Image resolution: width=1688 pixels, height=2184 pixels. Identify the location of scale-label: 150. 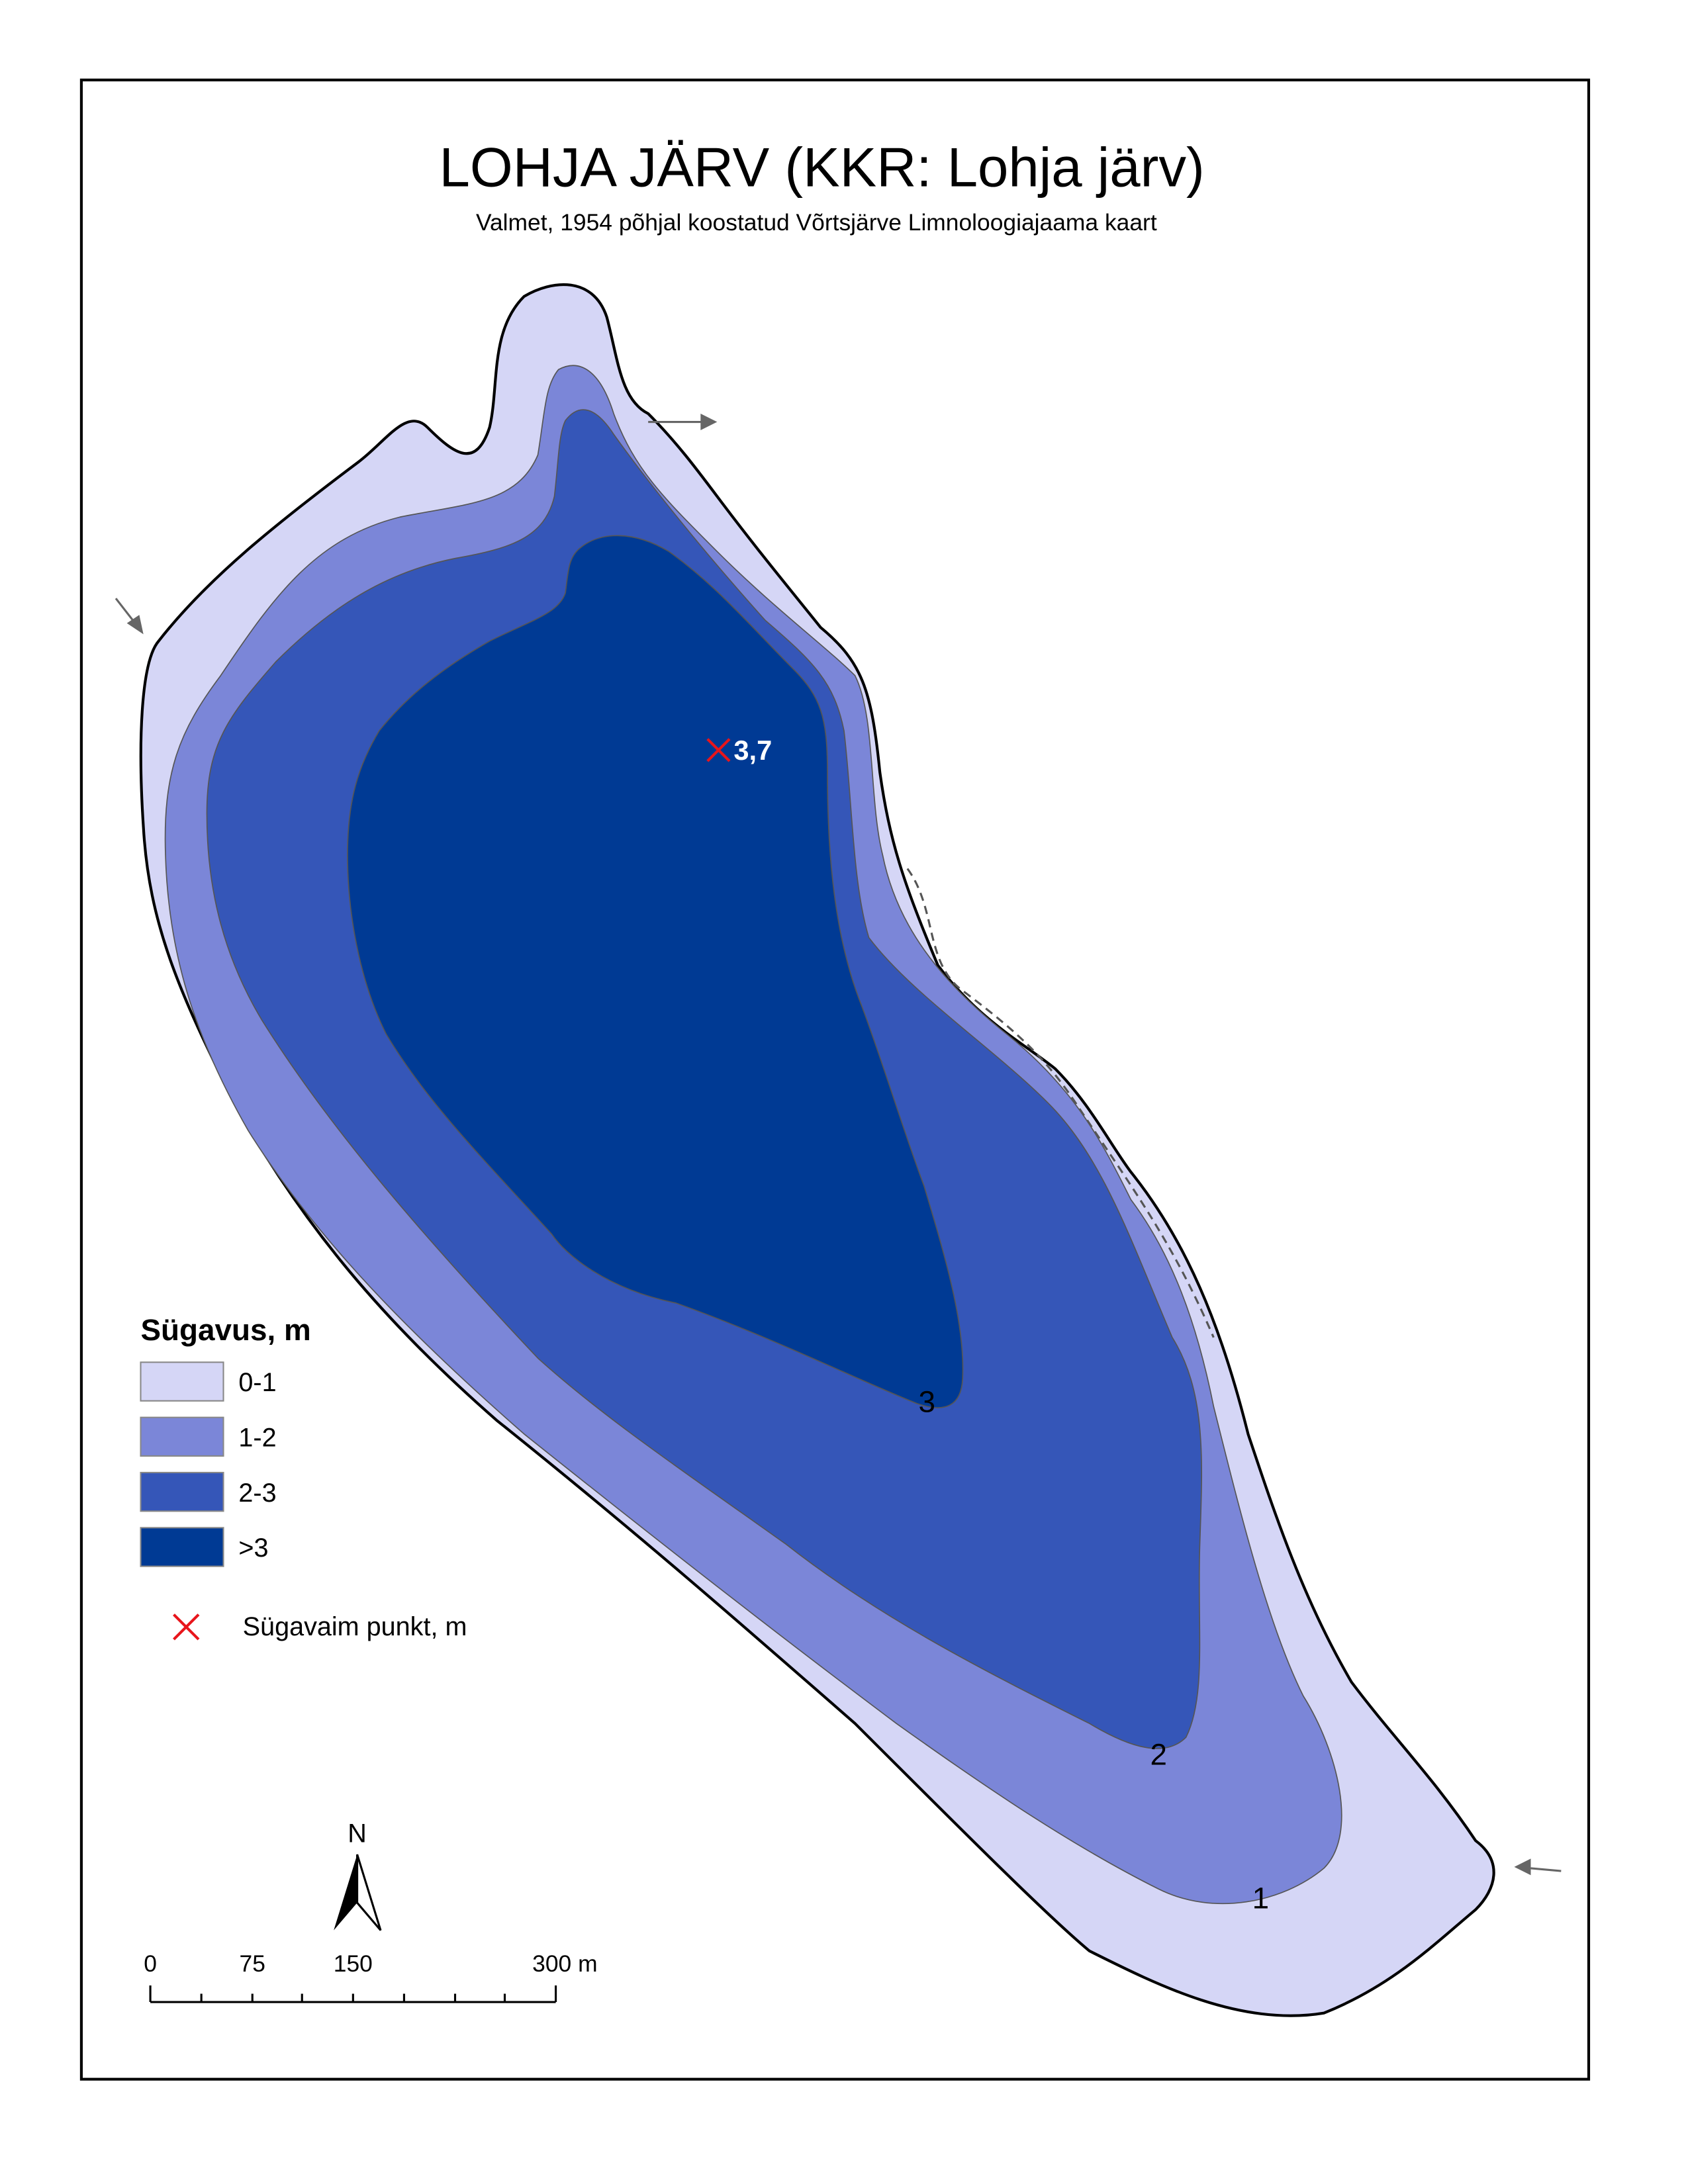
(353, 1963).